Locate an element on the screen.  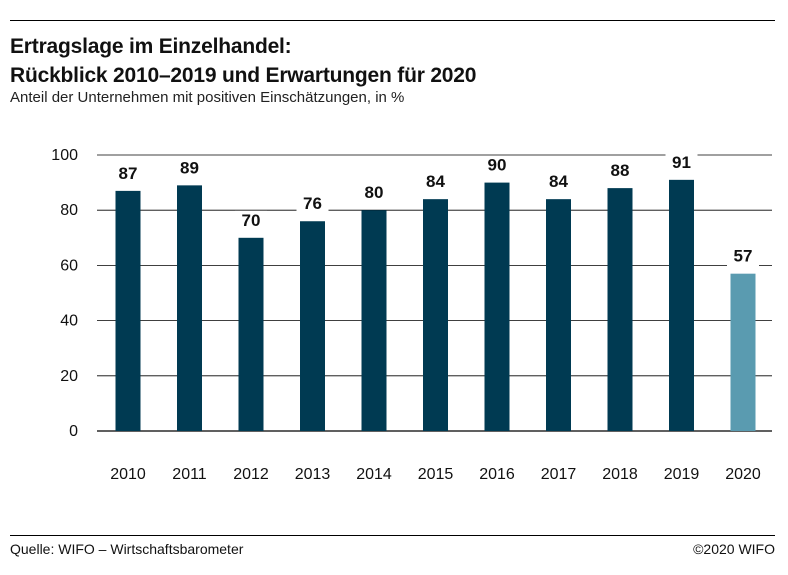
data-label-2011: 89 is located at coordinates (189, 167).